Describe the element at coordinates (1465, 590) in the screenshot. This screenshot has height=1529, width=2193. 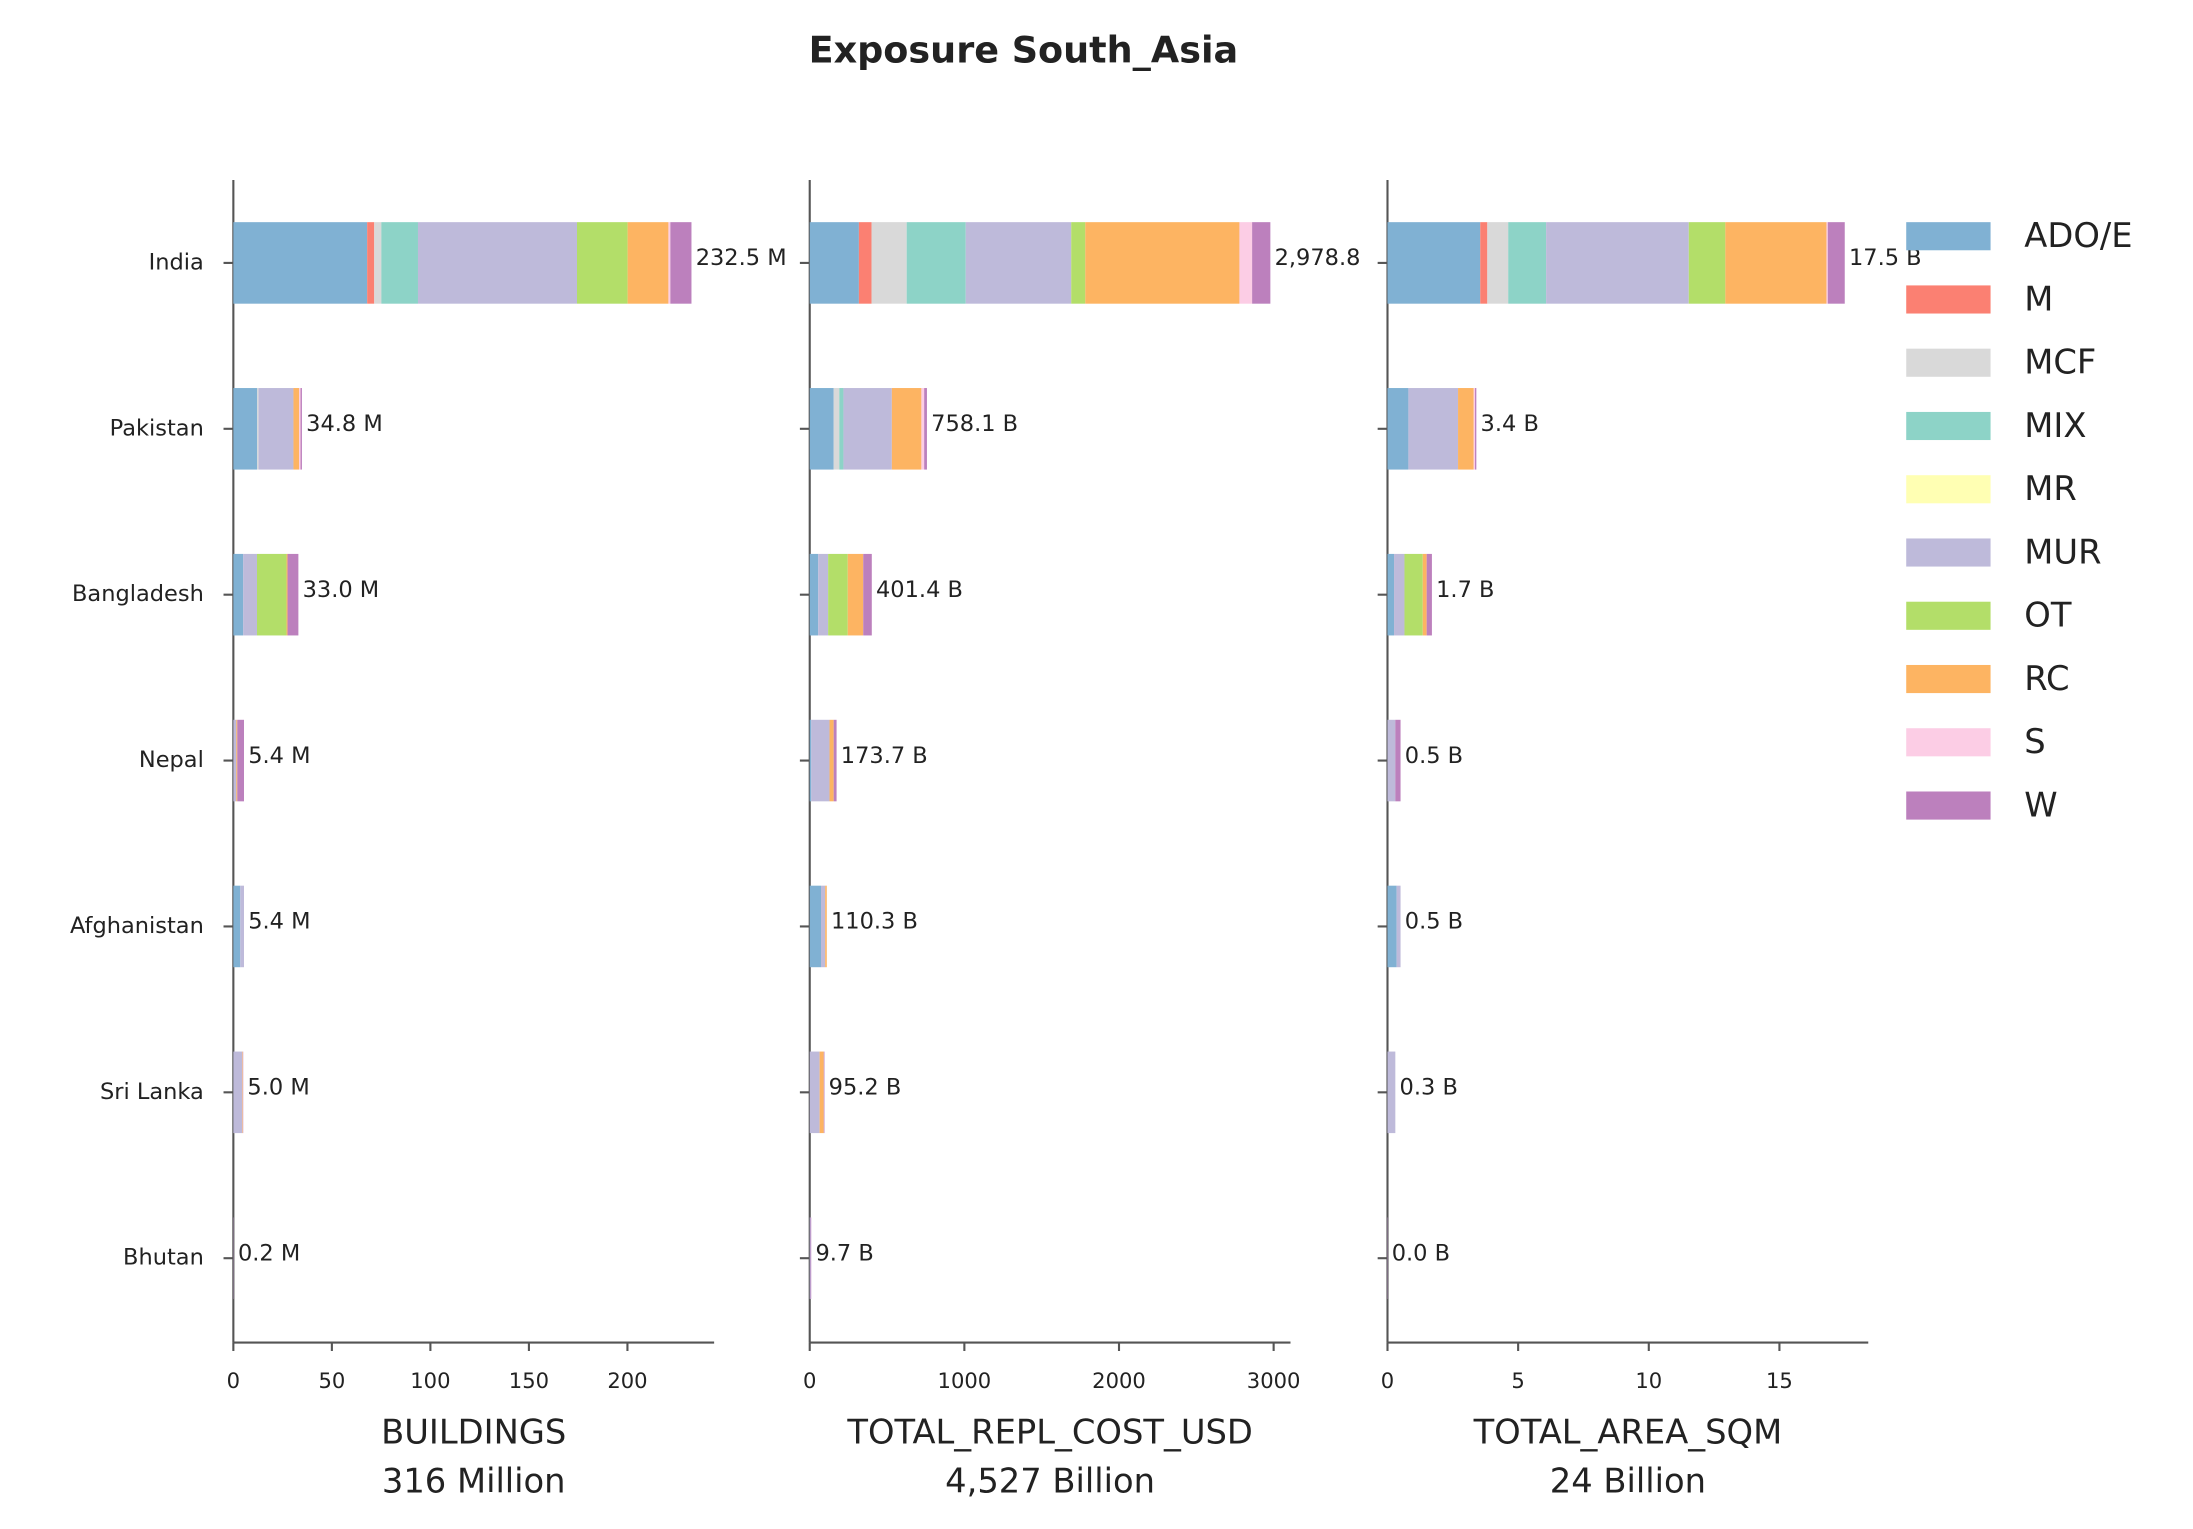
I see `total-label: 1.7 B` at that location.